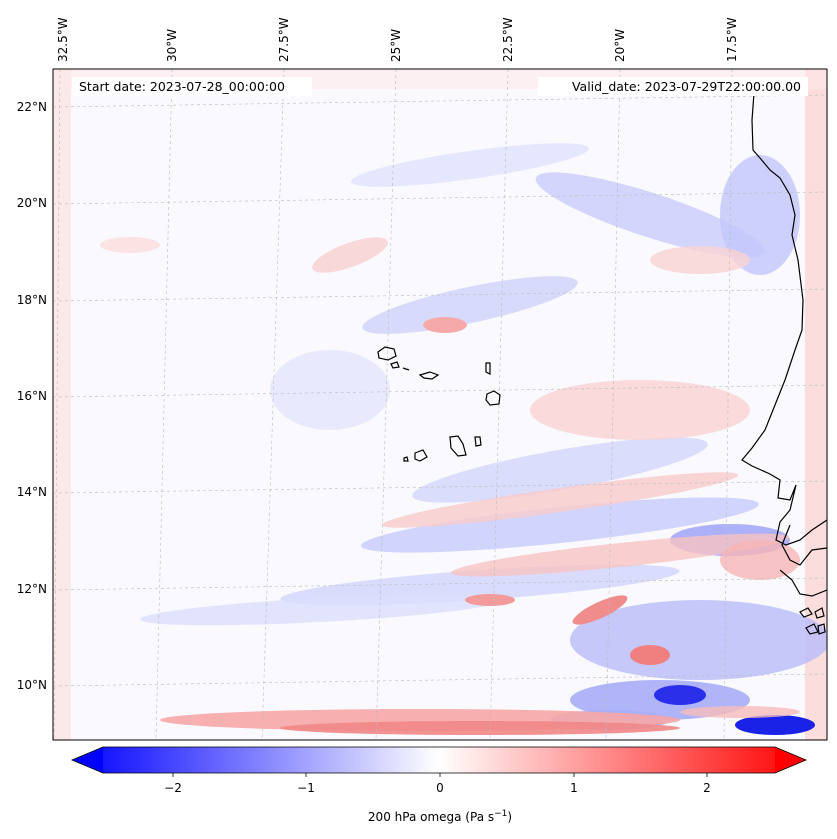 Image resolution: width=837 pixels, height=839 pixels. What do you see at coordinates (173, 788) in the screenshot?
I see `colorbar-tick-label: −2` at bounding box center [173, 788].